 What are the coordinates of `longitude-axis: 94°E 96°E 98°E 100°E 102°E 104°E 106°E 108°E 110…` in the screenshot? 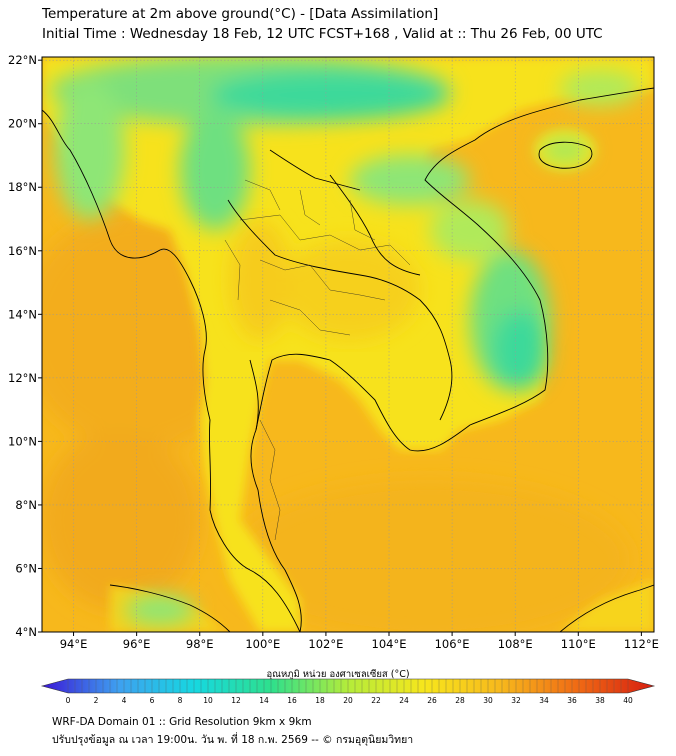 It's located at (359, 641).